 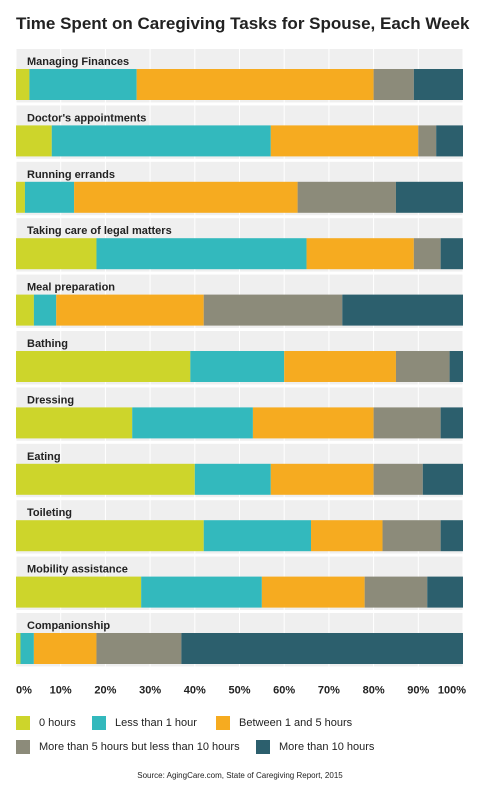 What do you see at coordinates (23, 723) in the screenshot?
I see `legend-swatch-0-hours` at bounding box center [23, 723].